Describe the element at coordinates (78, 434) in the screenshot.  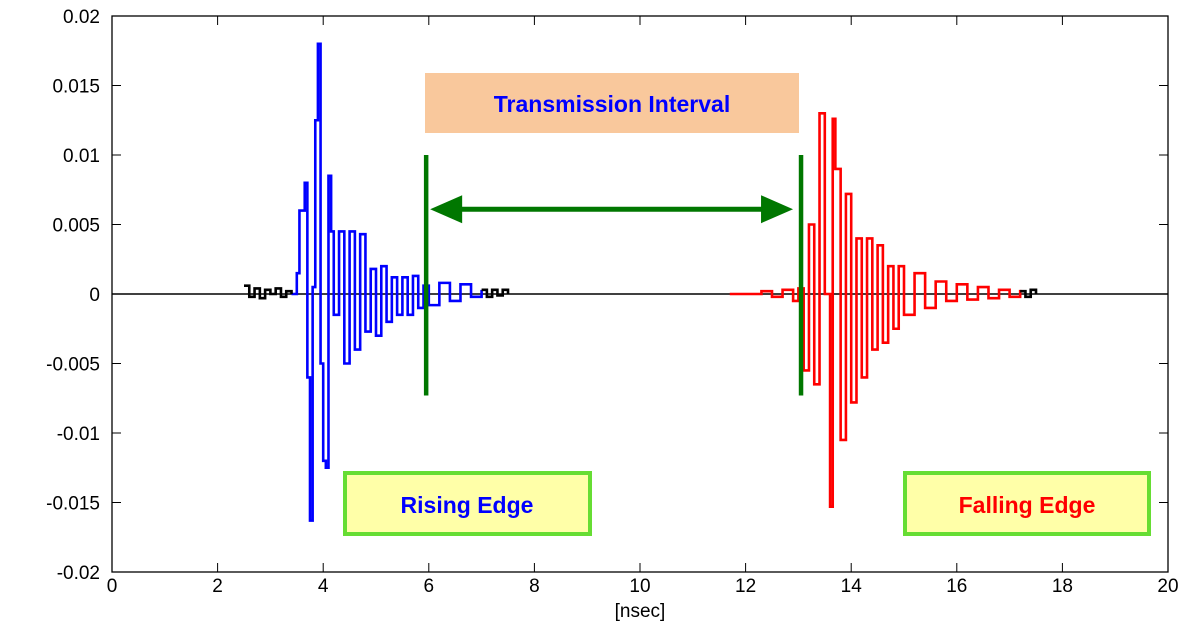
I see `y-tick-label: -0.01` at that location.